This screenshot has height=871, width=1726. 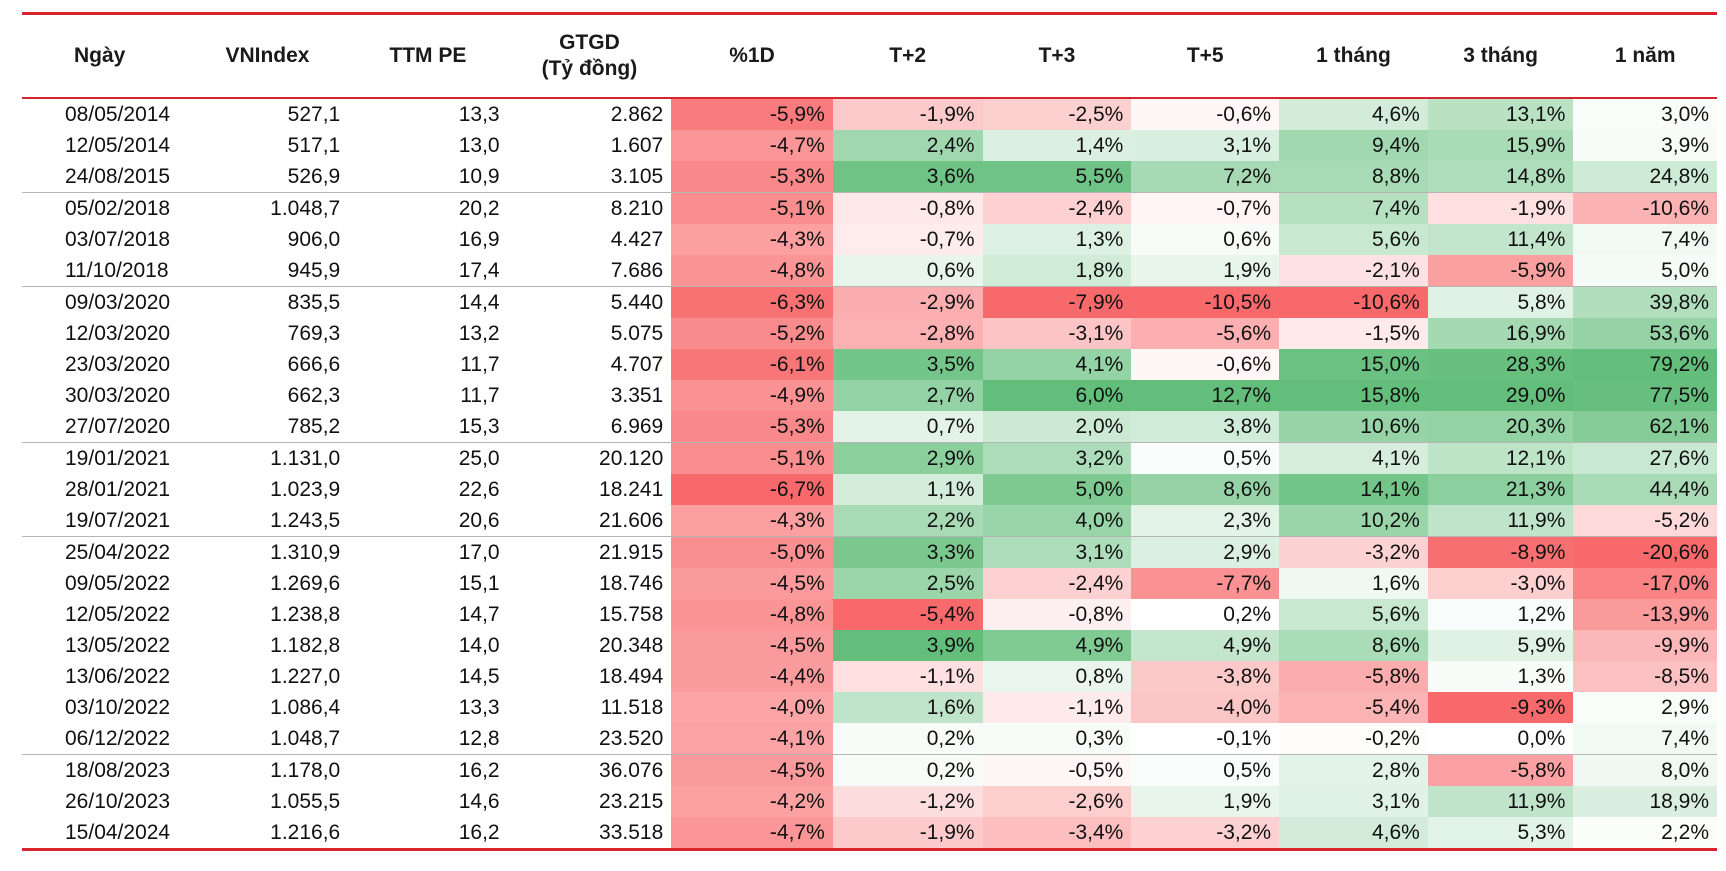 I want to click on cell-vnindex: 1.216,6, so click(x=267, y=834).